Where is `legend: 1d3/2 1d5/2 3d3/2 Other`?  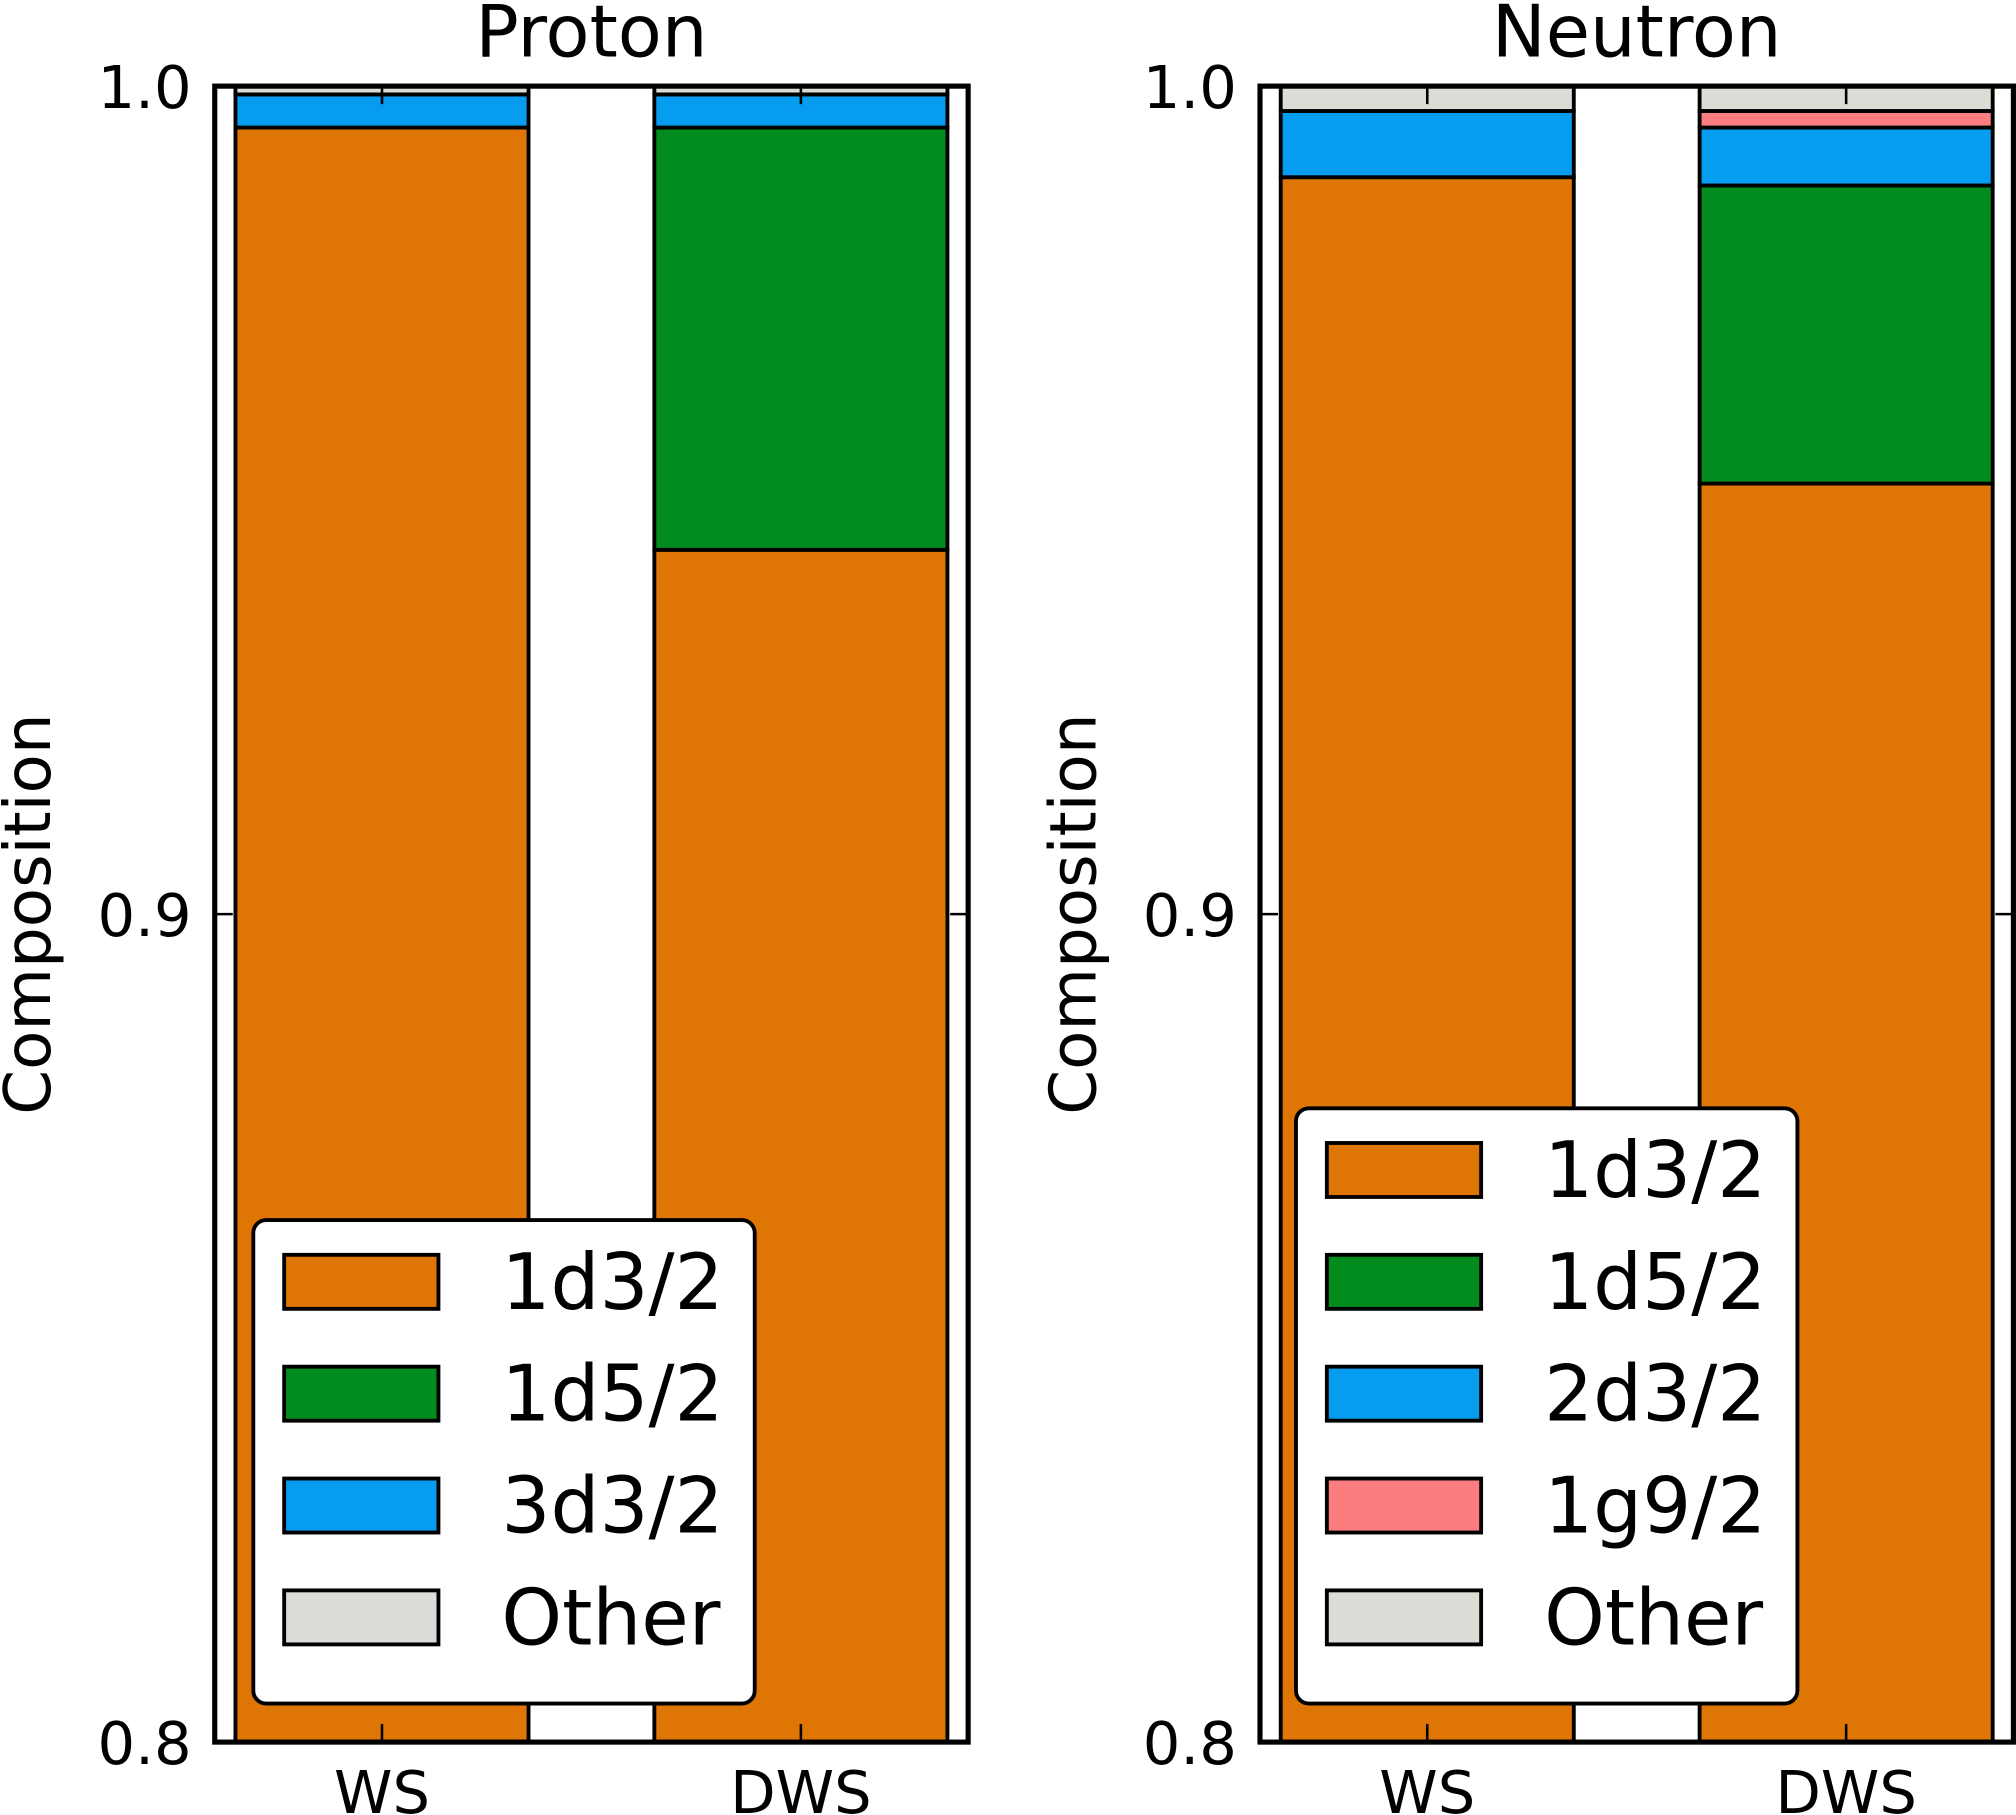
legend: 1d3/2 1d5/2 3d3/2 Other is located at coordinates (504, 1462).